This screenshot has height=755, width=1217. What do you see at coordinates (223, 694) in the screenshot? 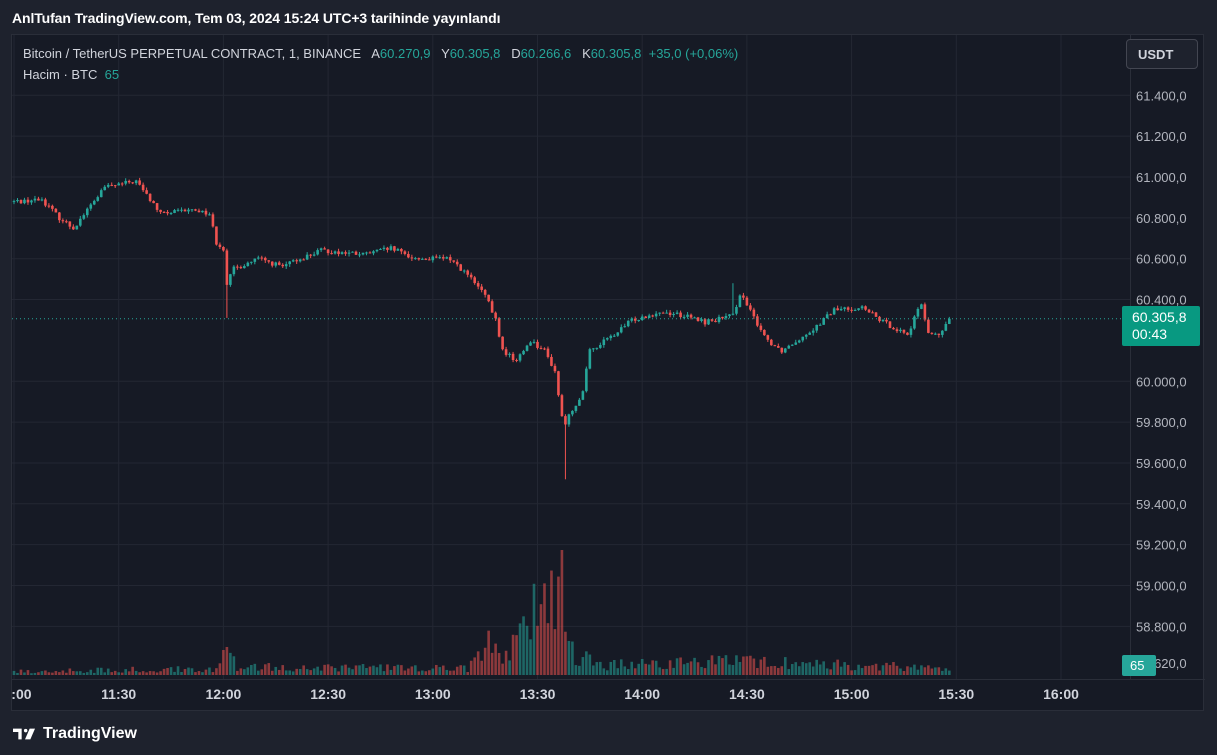
I see `time-tick-label: 12:00` at bounding box center [223, 694].